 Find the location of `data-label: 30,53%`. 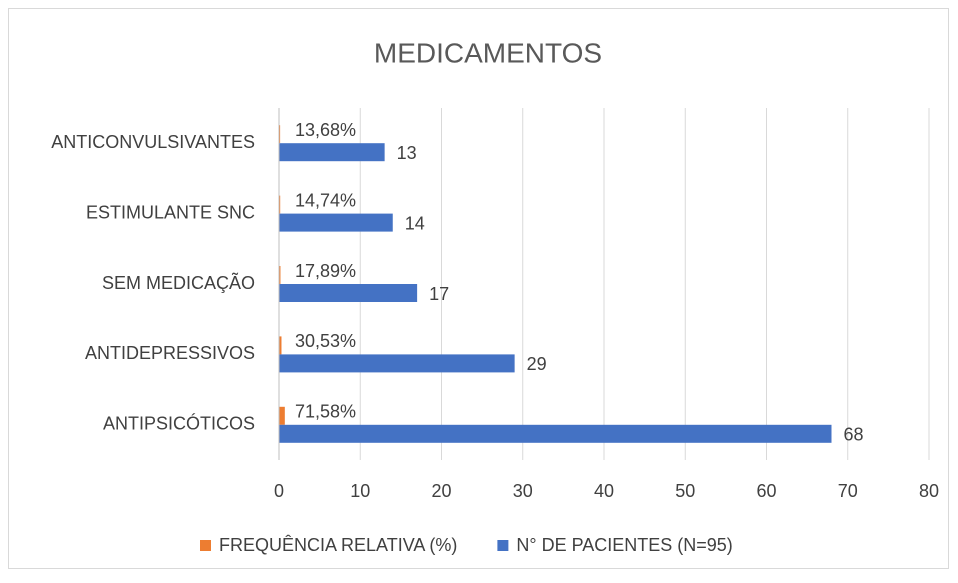

data-label: 30,53% is located at coordinates (325, 341).